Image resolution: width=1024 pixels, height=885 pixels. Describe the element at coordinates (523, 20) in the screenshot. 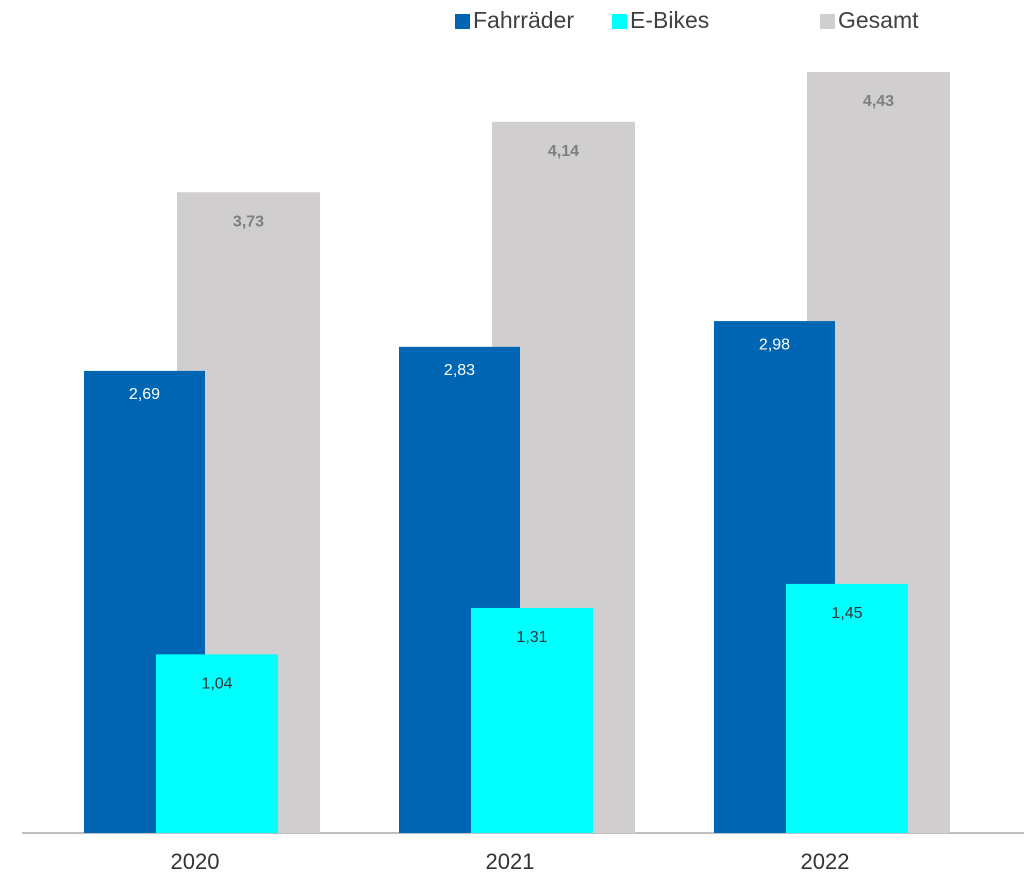

I see `legend-label: Fahrräder` at that location.